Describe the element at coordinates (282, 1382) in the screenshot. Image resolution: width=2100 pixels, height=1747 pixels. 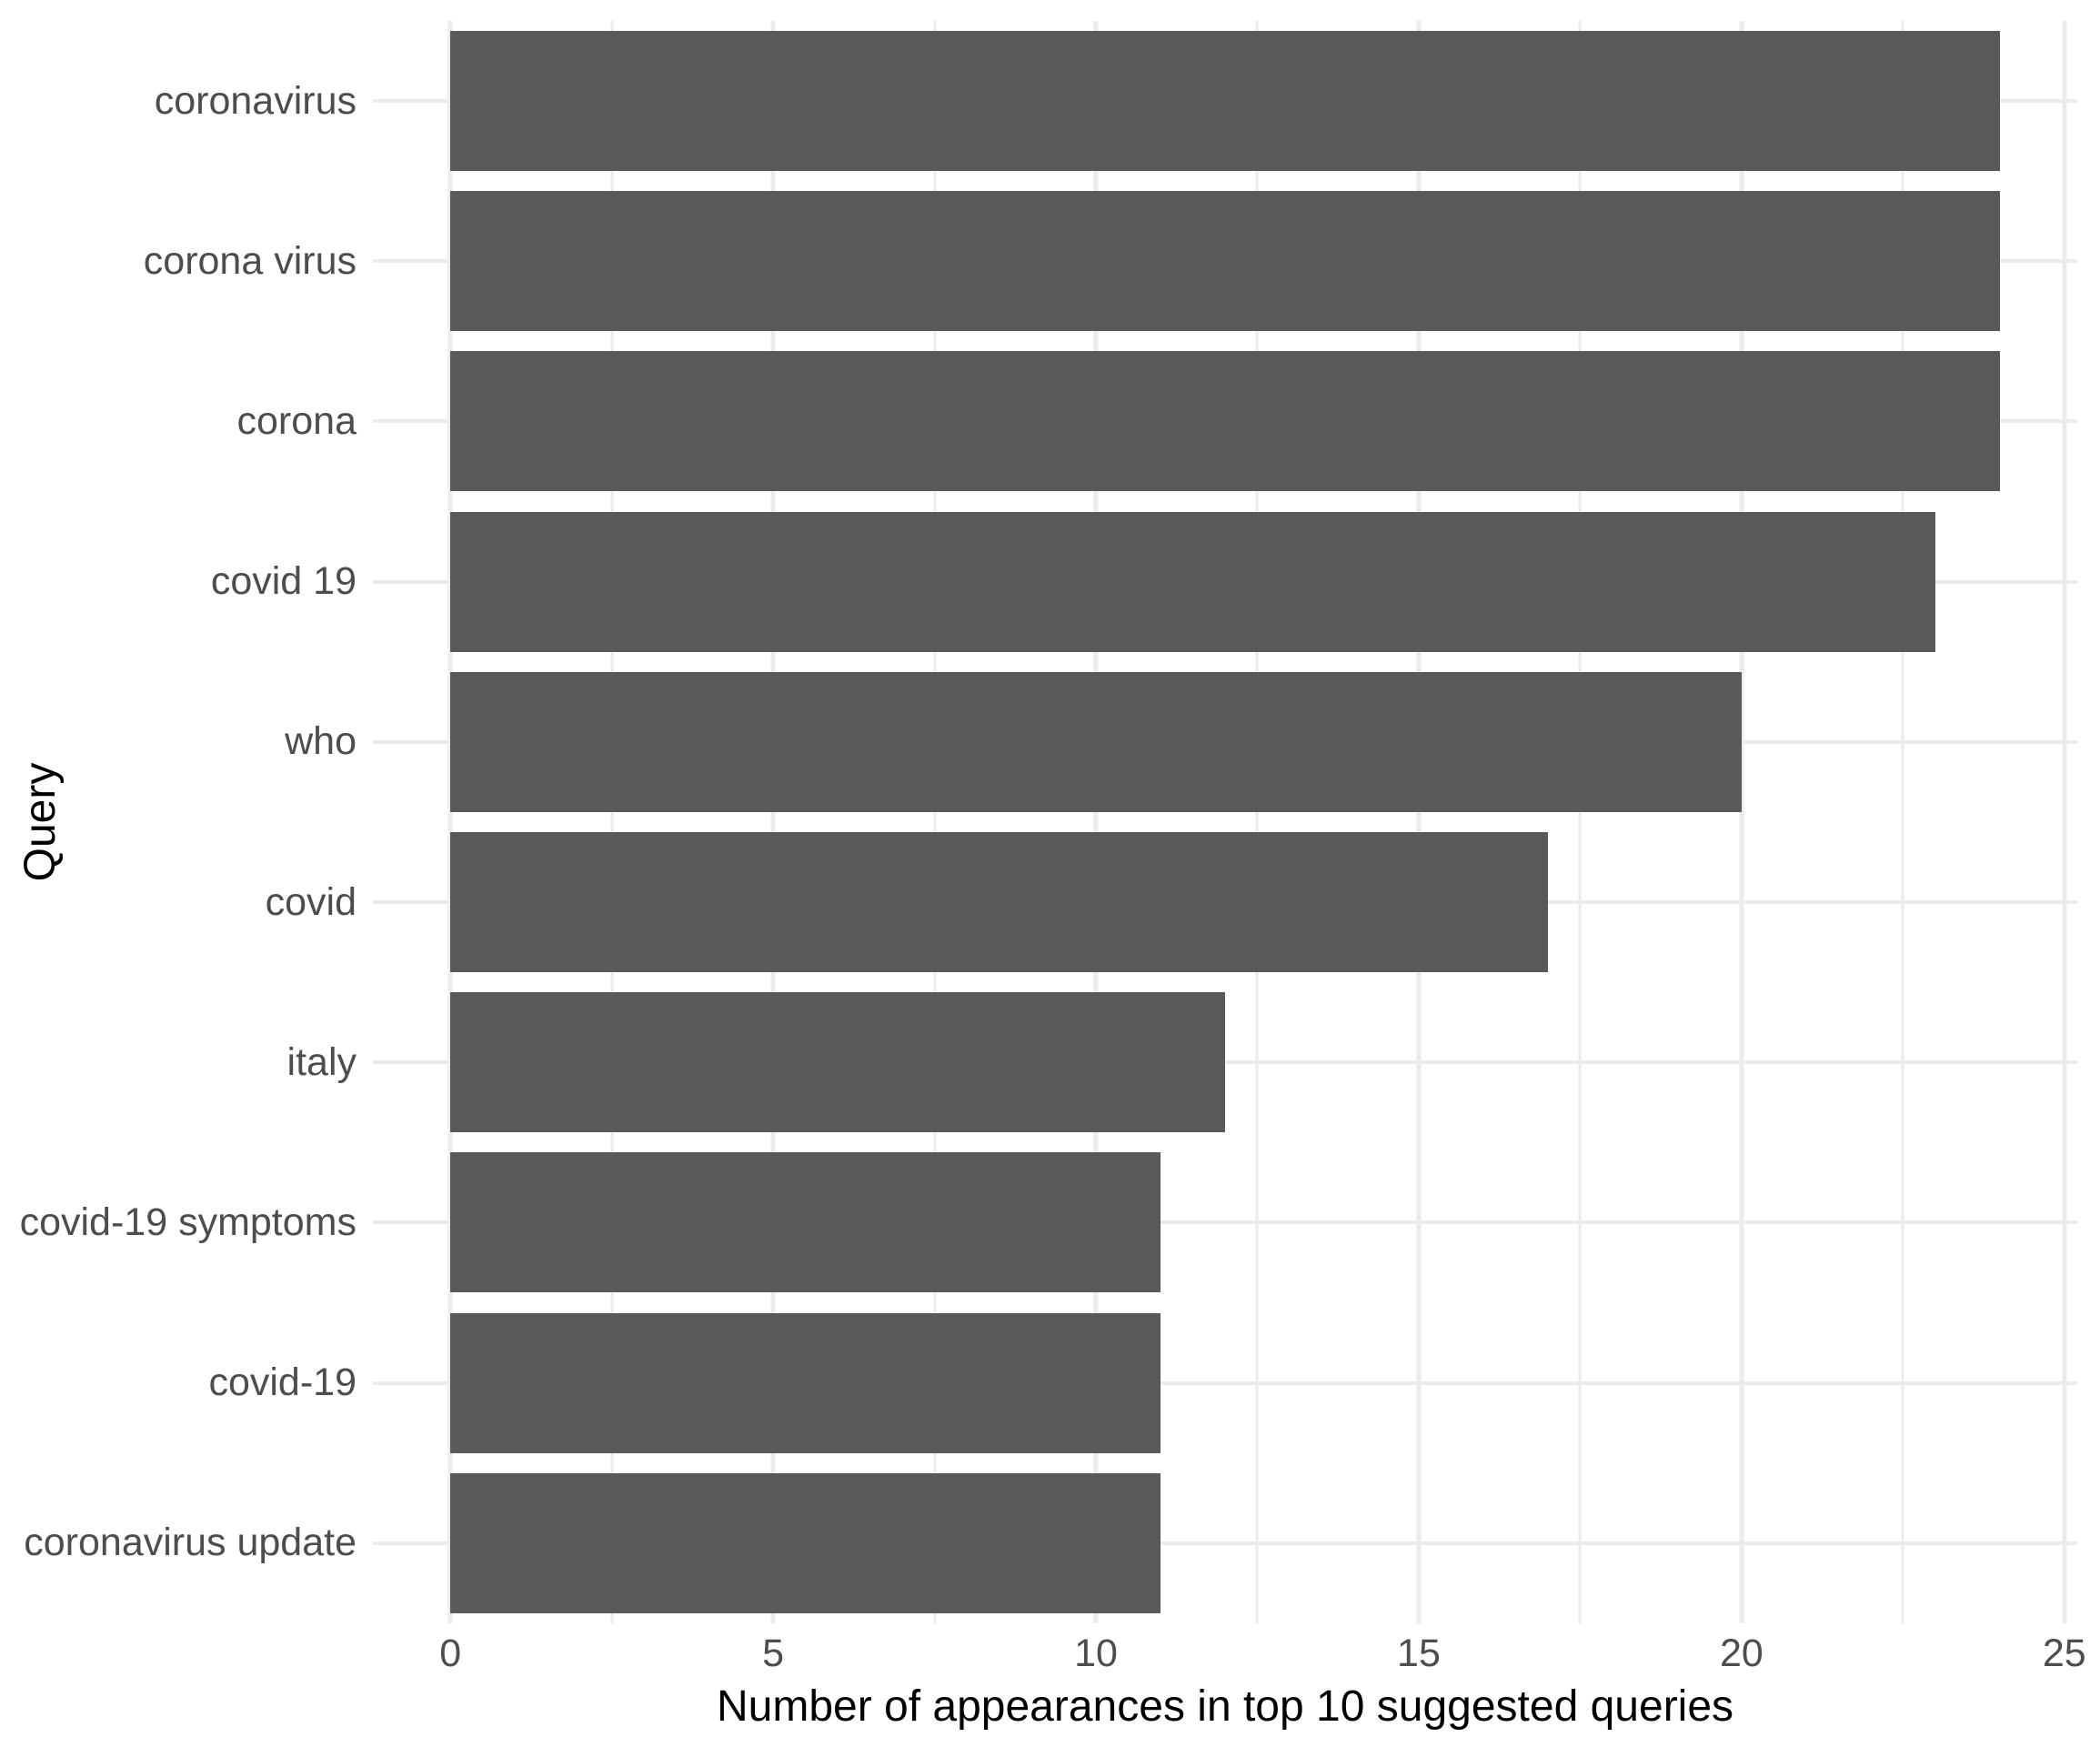
I see `y-tick-label: covid-19` at that location.